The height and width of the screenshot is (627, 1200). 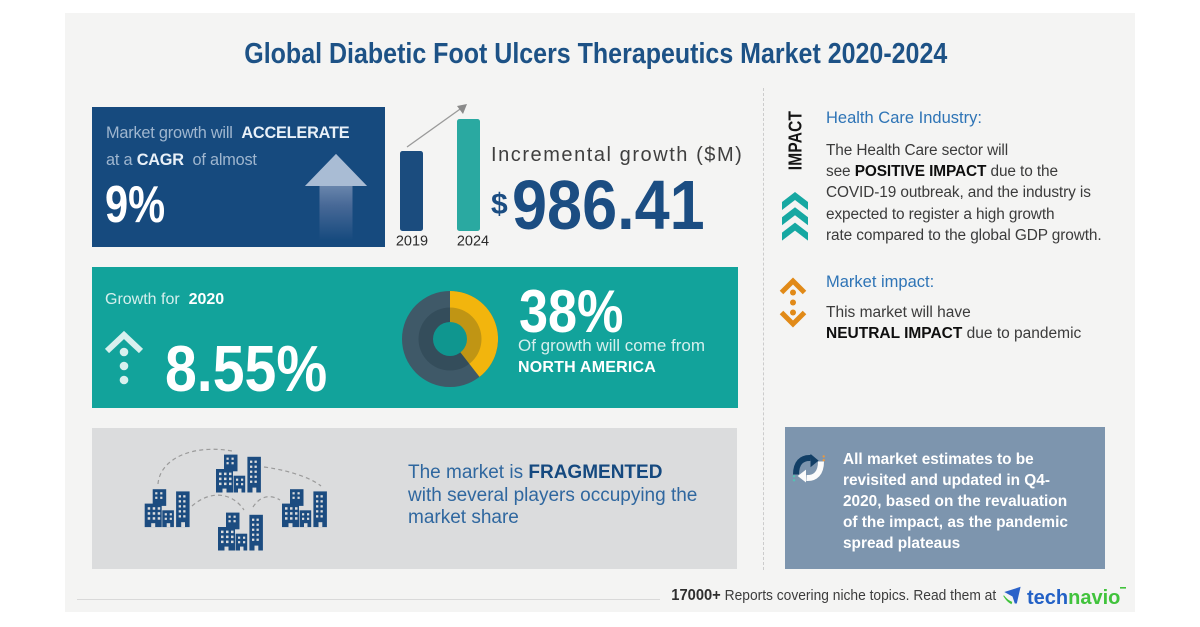 What do you see at coordinates (412, 242) in the screenshot?
I see `svg-text: 2019` at bounding box center [412, 242].